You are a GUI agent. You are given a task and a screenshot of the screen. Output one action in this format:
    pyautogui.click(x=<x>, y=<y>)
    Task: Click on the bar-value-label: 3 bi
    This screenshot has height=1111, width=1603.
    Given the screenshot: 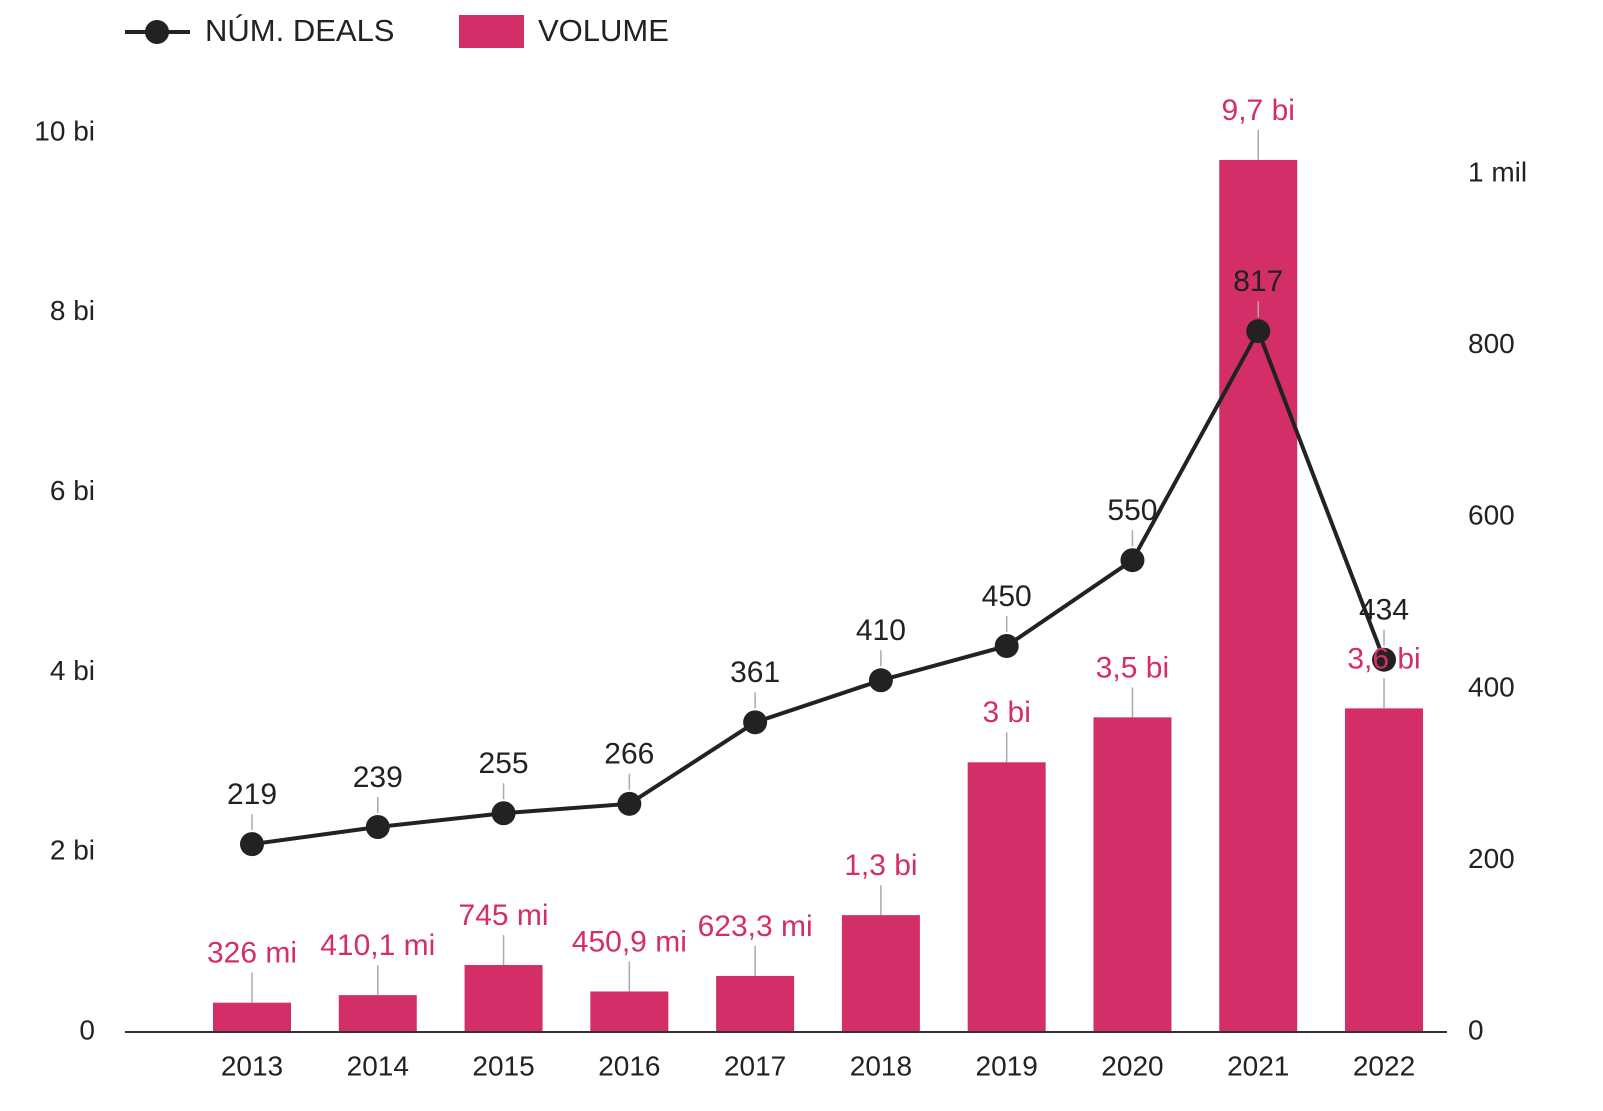 What is the action you would take?
    pyautogui.click(x=1006, y=712)
    